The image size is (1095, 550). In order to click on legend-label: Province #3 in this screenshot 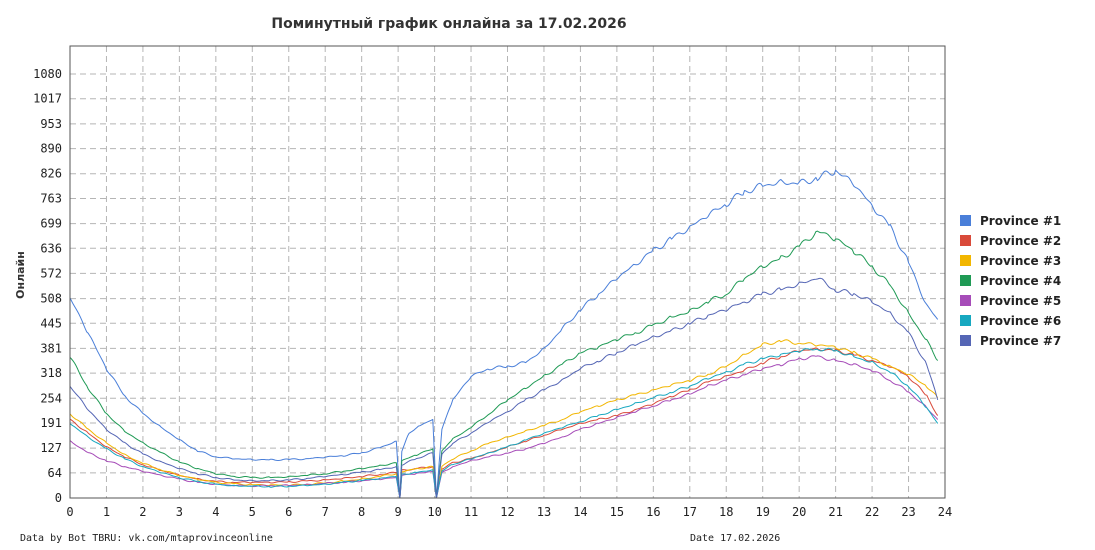, I will do `click(1020, 261)`.